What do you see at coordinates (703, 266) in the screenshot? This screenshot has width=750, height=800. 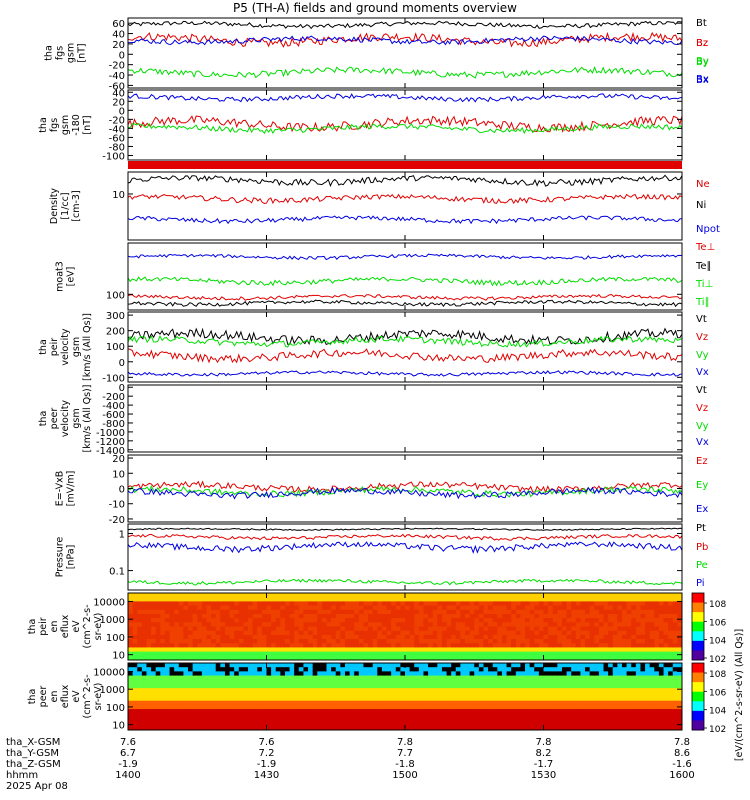 I see `legend-entry: Te∥` at bounding box center [703, 266].